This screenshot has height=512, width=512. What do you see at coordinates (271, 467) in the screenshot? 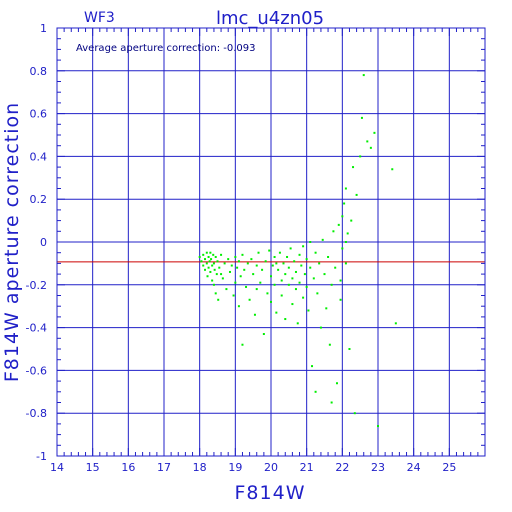
I see `x-tick-label: 20` at bounding box center [271, 467].